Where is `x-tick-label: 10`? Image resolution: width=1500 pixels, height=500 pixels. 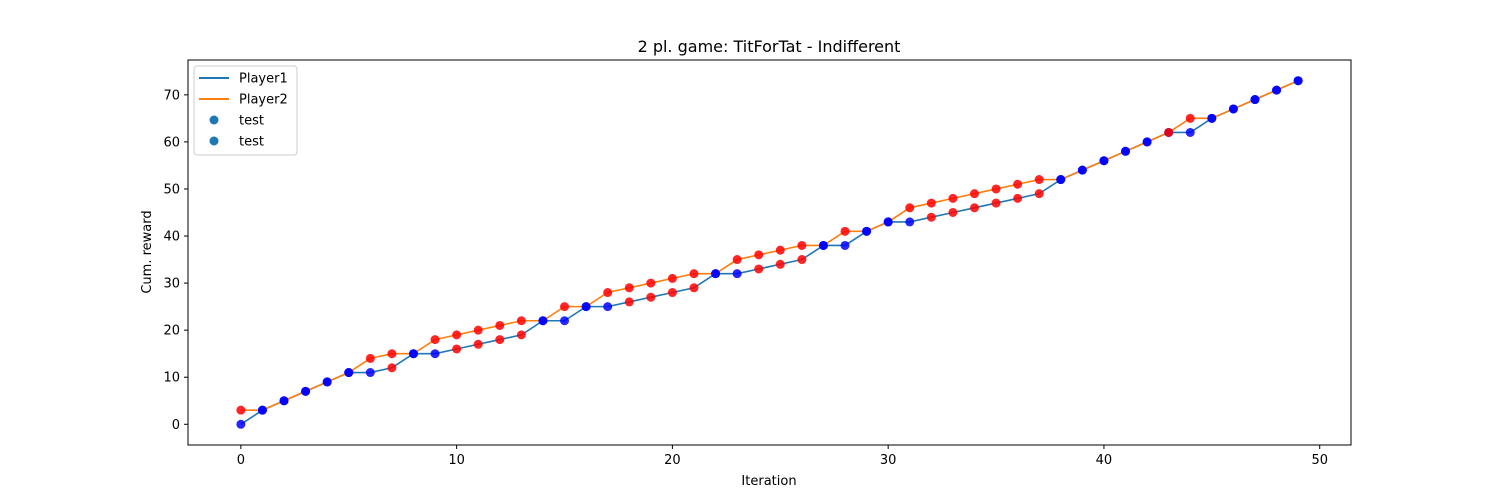
x-tick-label: 10 is located at coordinates (456, 460).